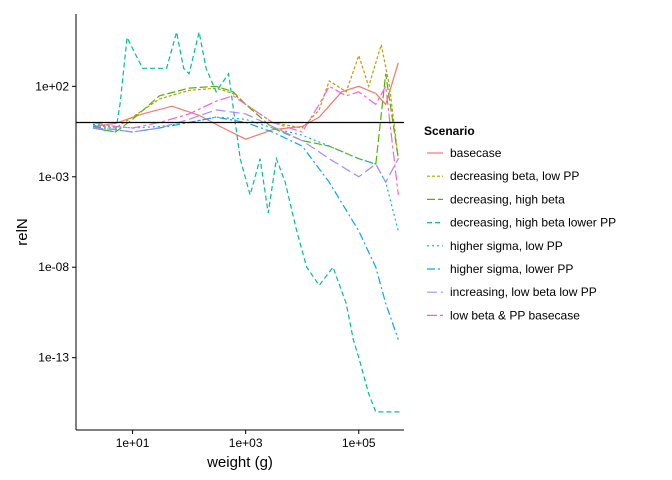 The width and height of the screenshot is (672, 480). Describe the element at coordinates (53, 267) in the screenshot. I see `y-tick-label: 1e-08` at that location.